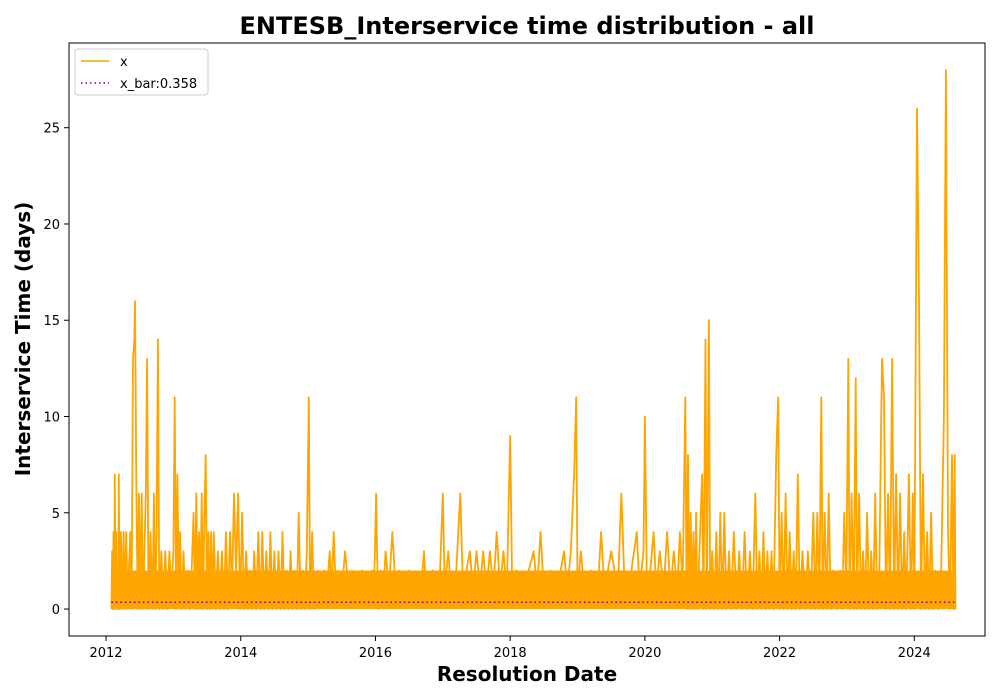  I want to click on legend: x x_bar:0.358, so click(141, 72).